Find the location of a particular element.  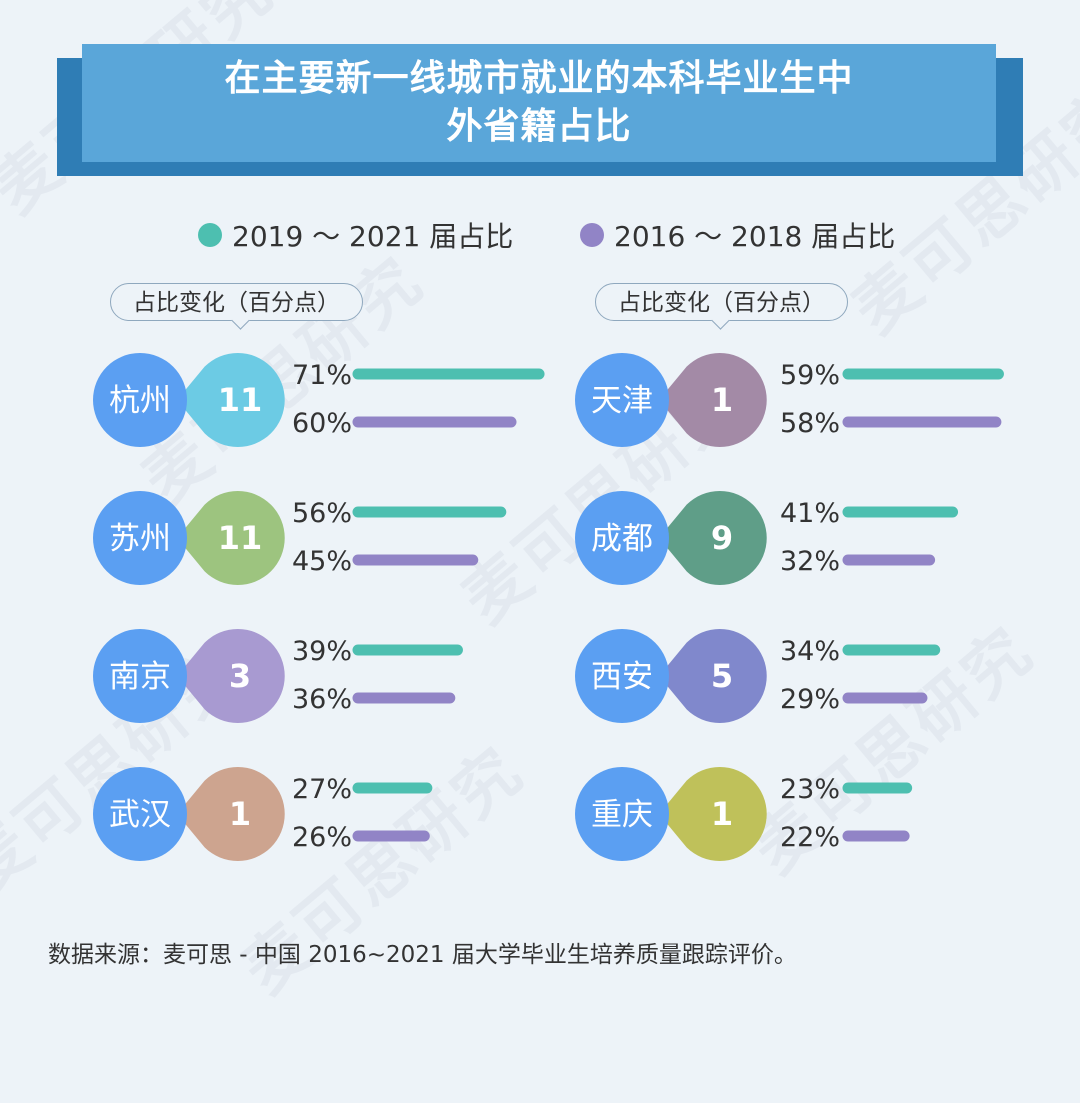

city-7-city-name: 西安 is located at coordinates (622, 677).